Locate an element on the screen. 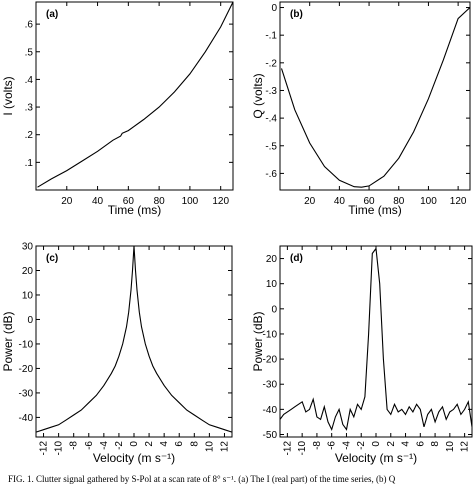 This screenshot has width=474, height=484. panel-label: (a) is located at coordinates (52, 14).